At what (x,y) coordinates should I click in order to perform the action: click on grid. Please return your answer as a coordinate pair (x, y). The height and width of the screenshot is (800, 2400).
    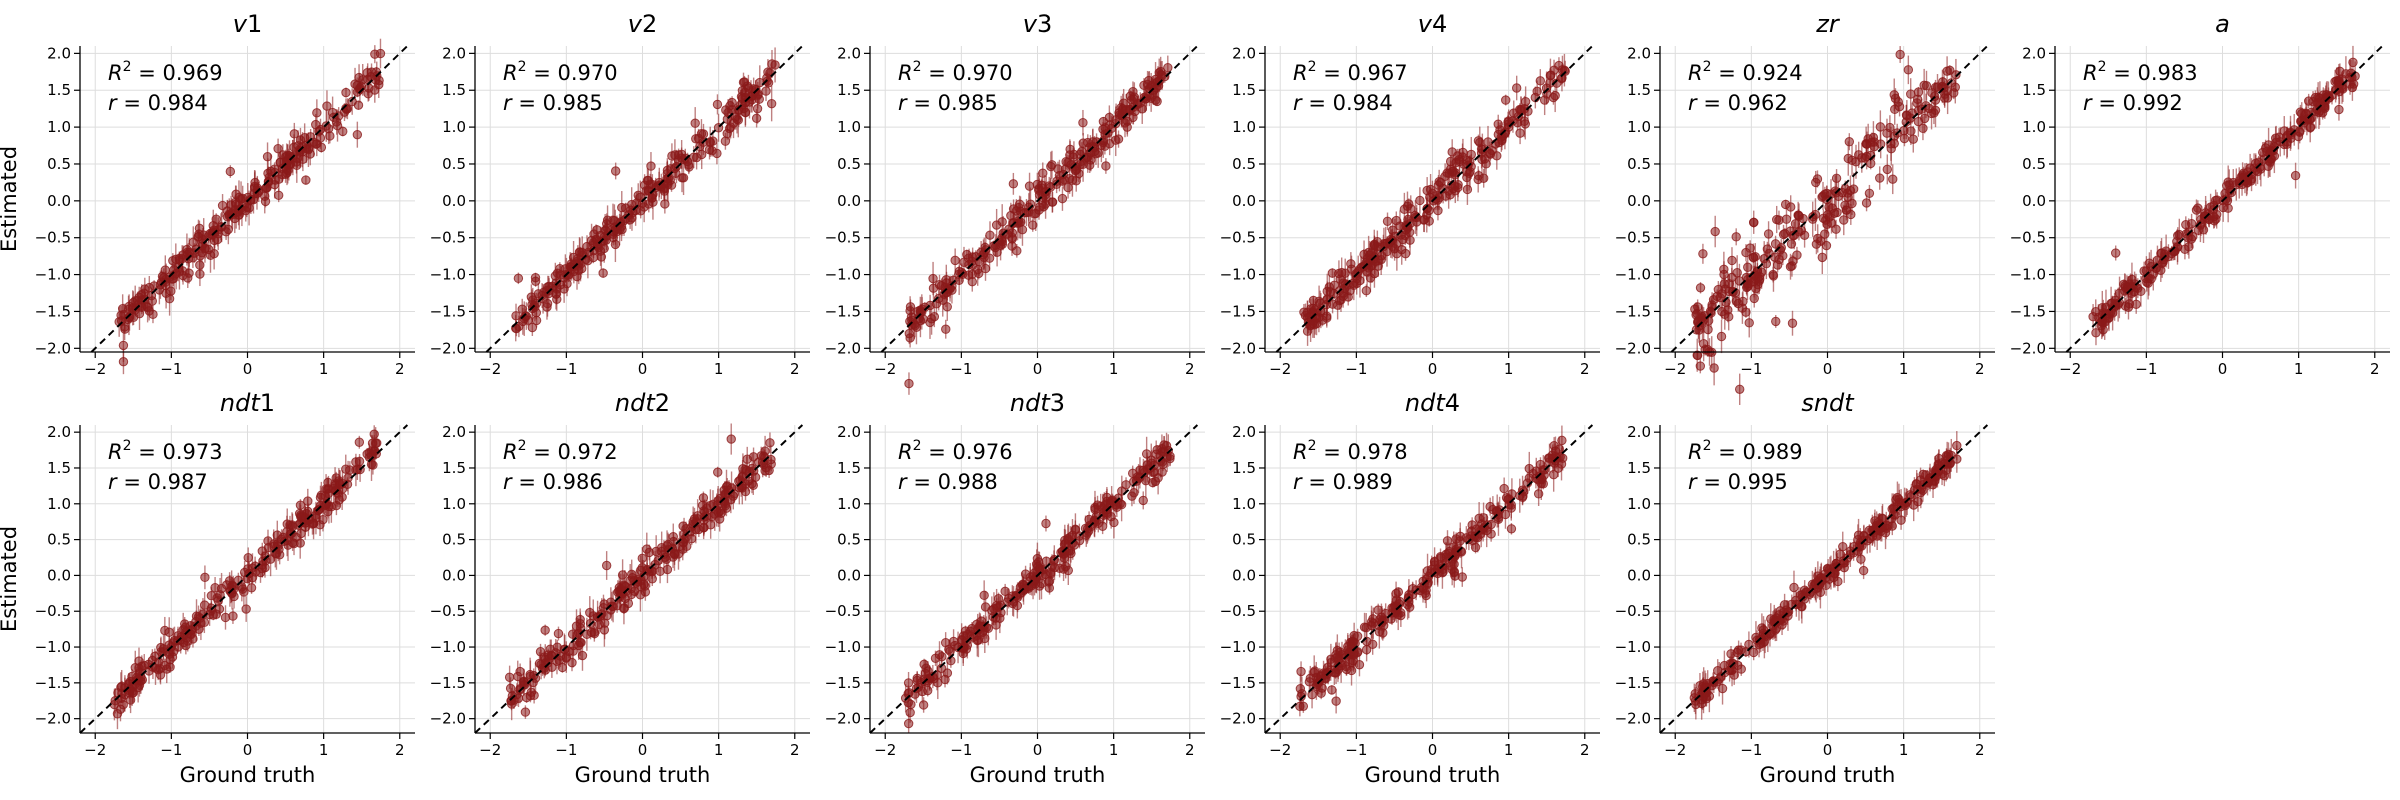
    Looking at the image, I should click on (1037, 199).